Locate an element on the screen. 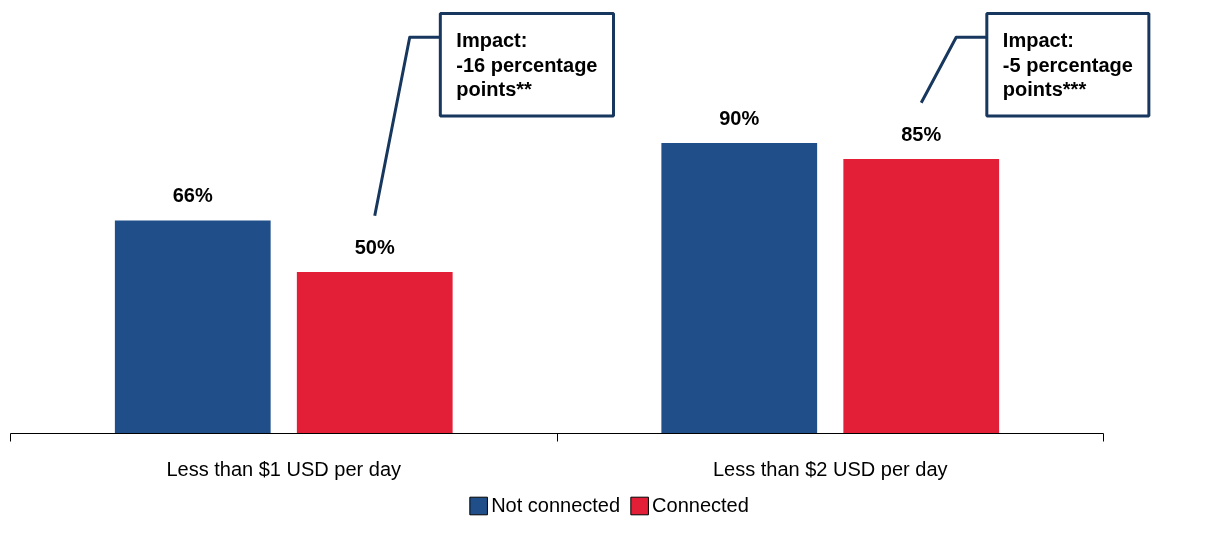 The width and height of the screenshot is (1206, 536). text: Impact: -5 percentage points*** is located at coordinates (1067, 64).